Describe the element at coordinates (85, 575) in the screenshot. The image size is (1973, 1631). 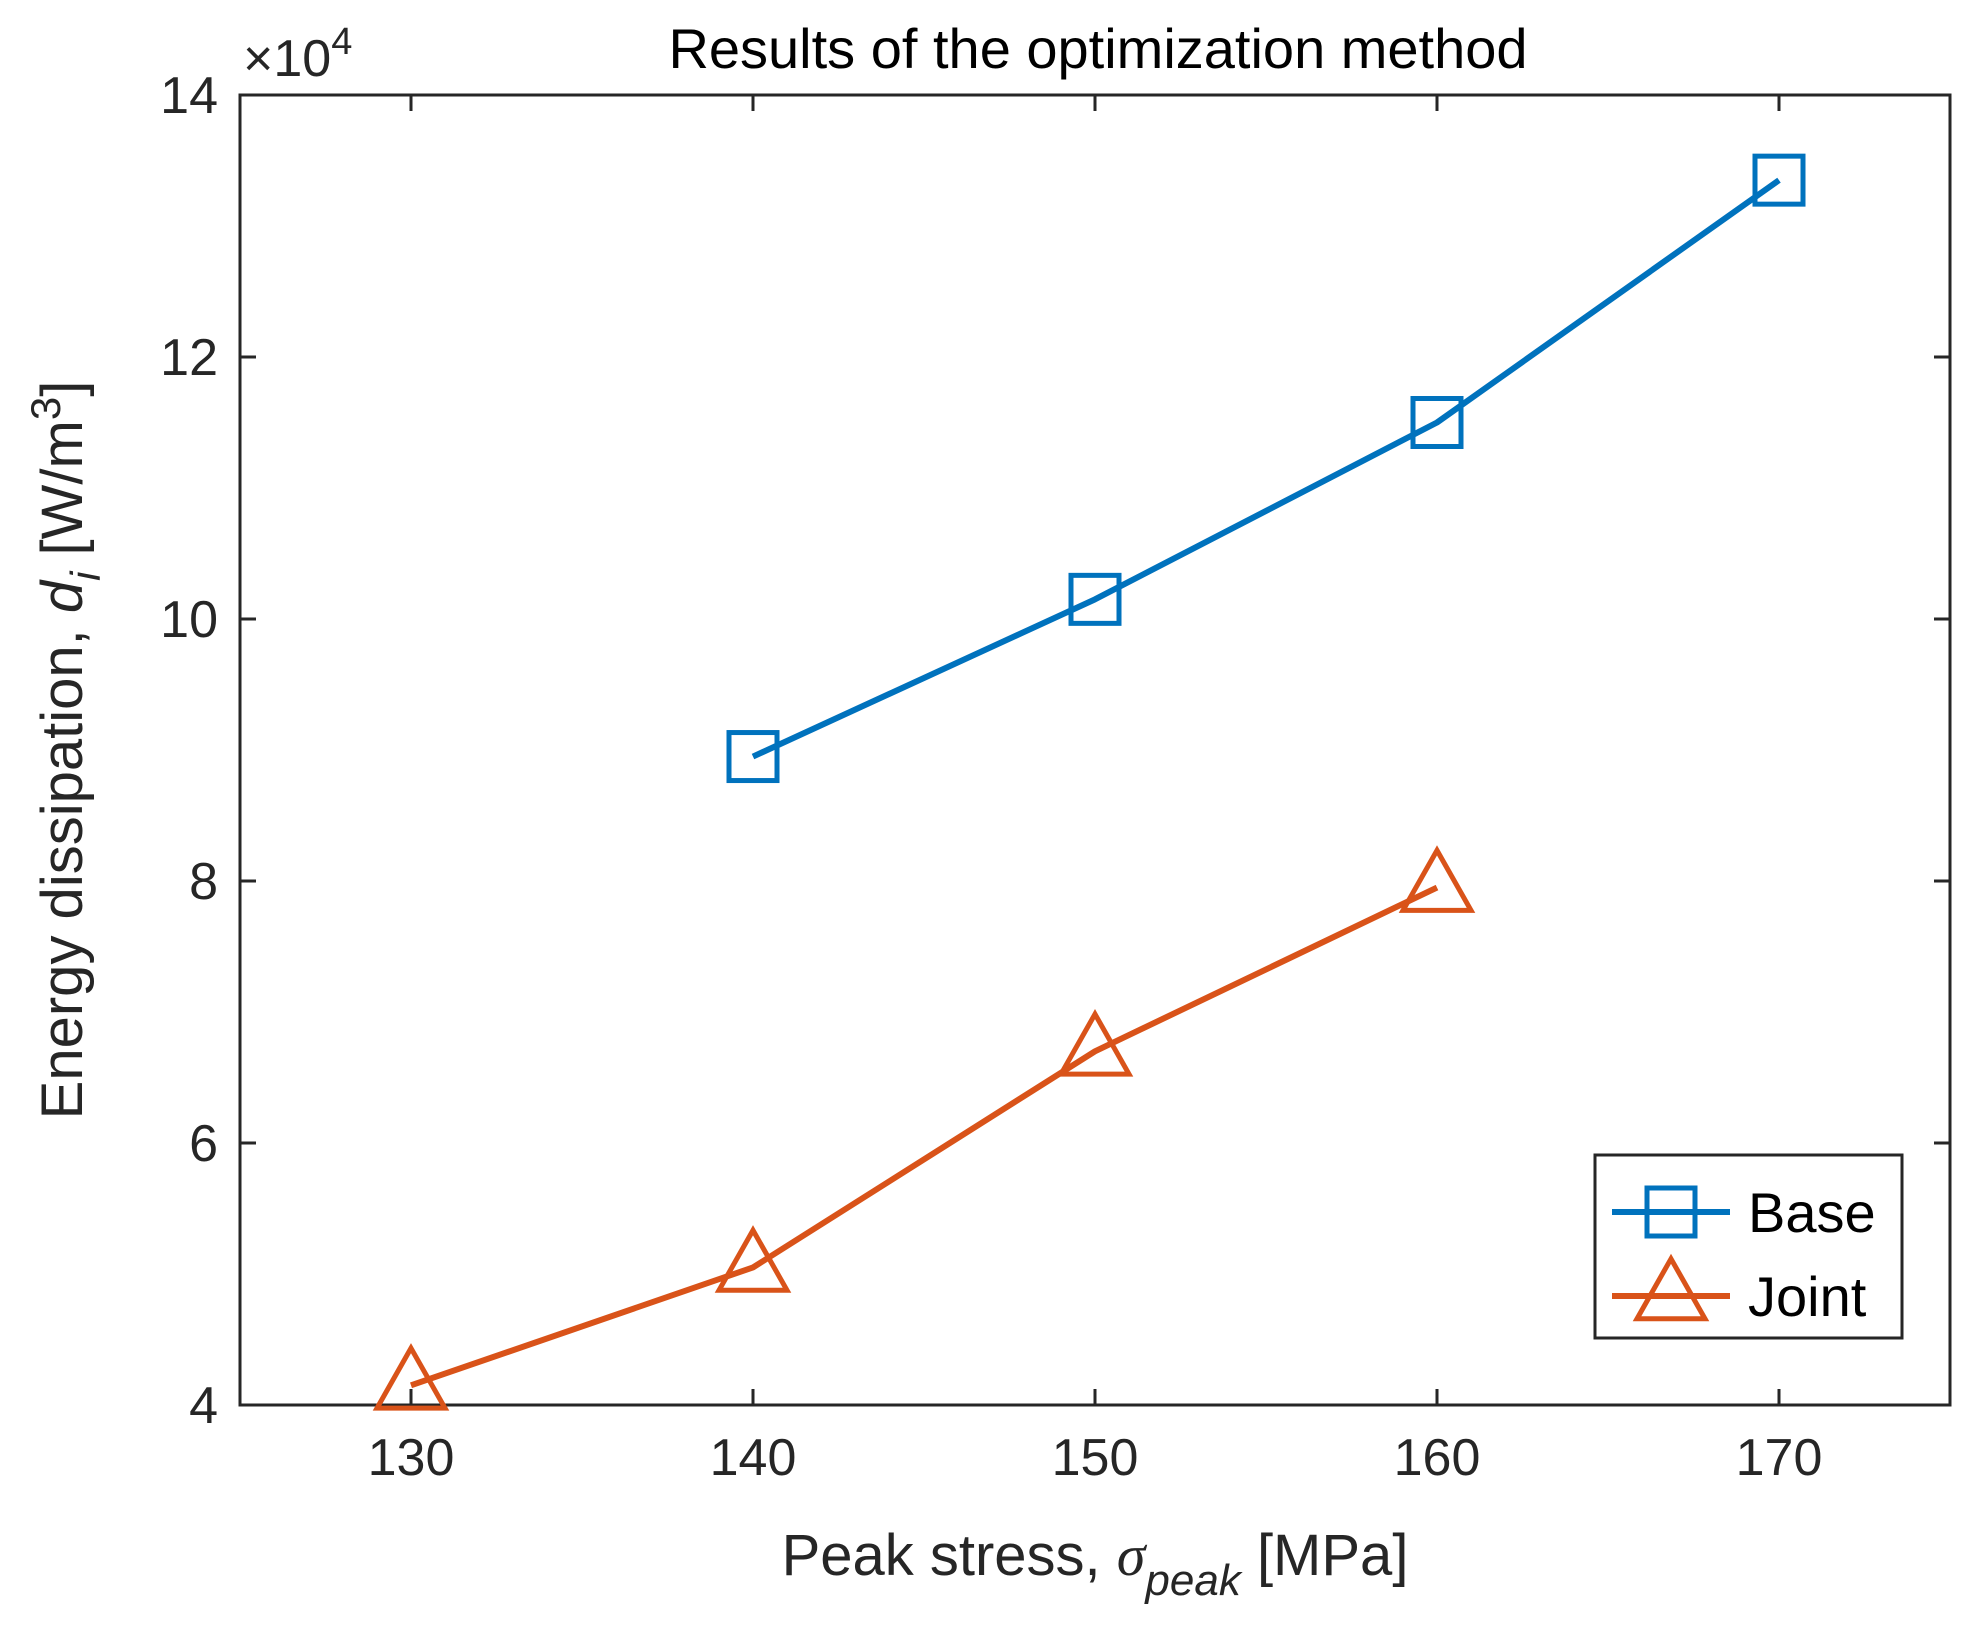
I see `y-label-subscript: i` at that location.